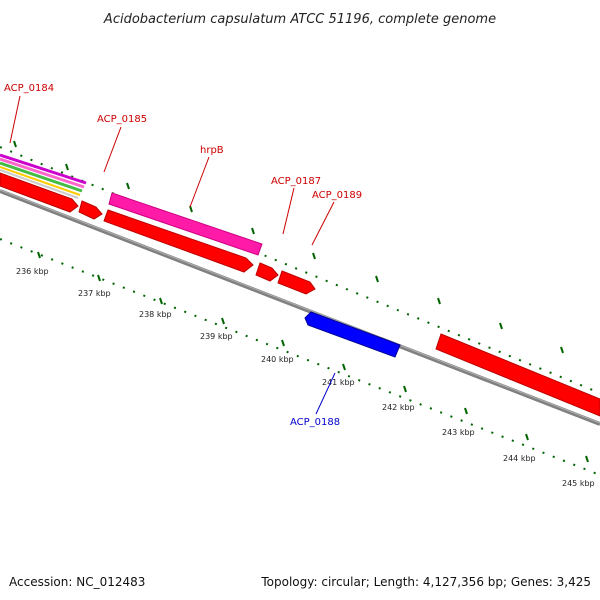 Image resolution: width=600 pixels, height=600 pixels. I want to click on gene-hrpB, so click(185, 224).